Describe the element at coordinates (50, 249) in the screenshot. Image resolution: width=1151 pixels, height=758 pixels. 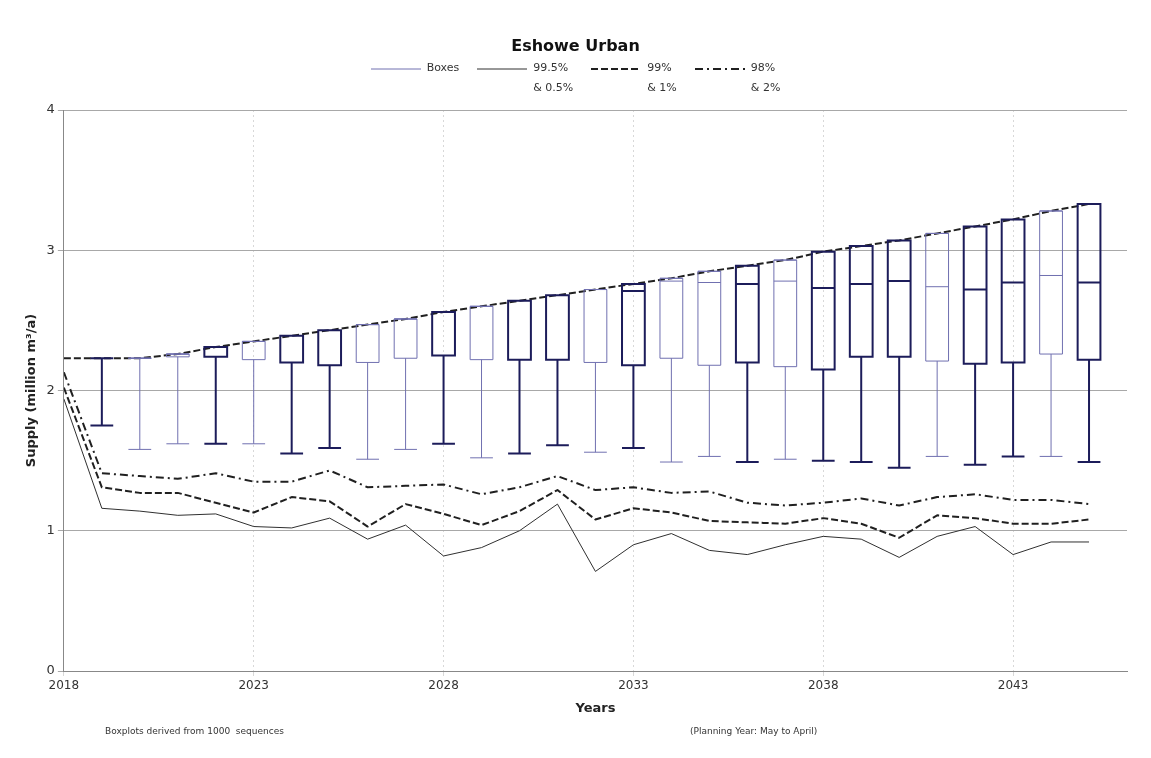
I see `y-tick-label: 3` at that location.